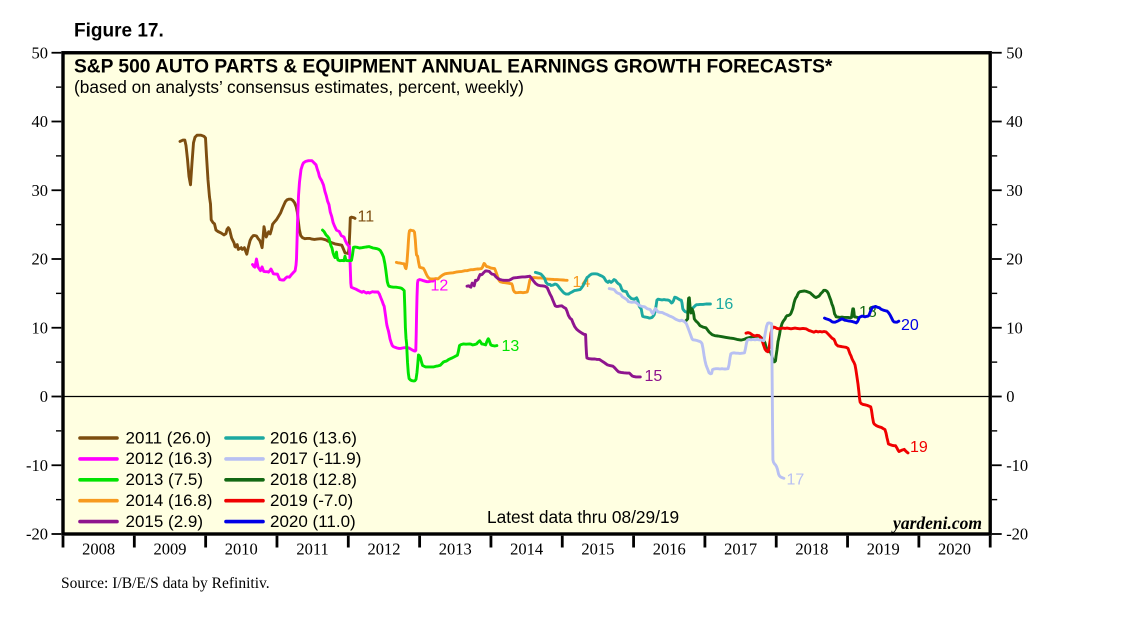 The width and height of the screenshot is (1138, 621). Describe the element at coordinates (169, 549) in the screenshot. I see `svg-text: 2009` at that location.